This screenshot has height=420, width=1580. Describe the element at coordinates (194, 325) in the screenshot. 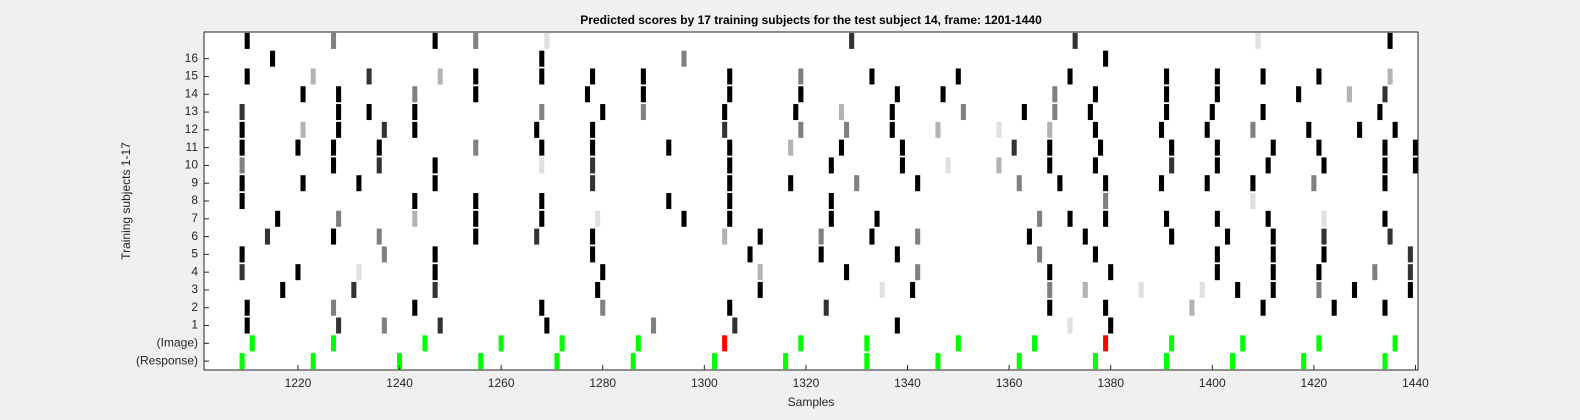

I see `y-tick-label: 1` at that location.